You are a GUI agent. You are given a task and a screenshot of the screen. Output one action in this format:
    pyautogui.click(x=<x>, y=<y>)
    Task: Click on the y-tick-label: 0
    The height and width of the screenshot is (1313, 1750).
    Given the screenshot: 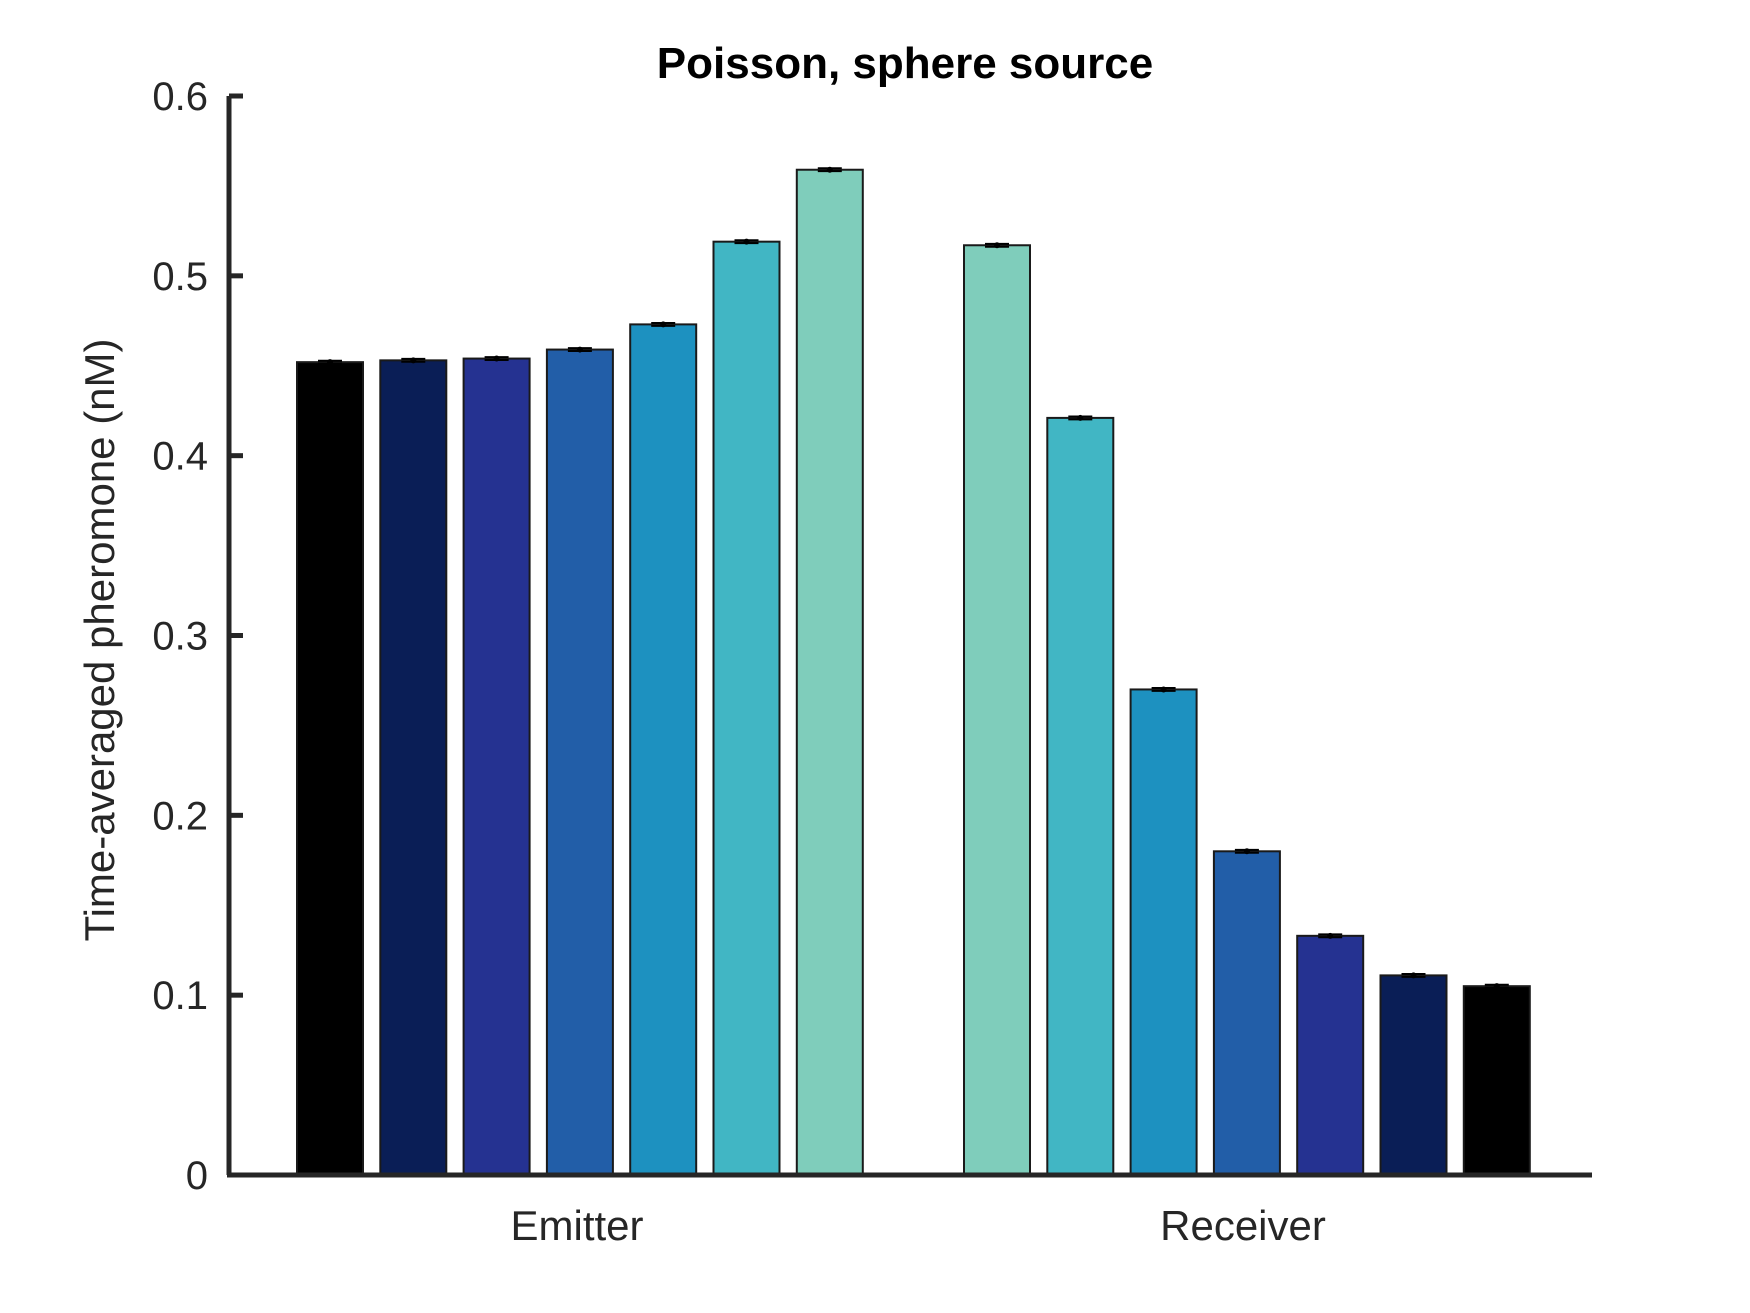 What is the action you would take?
    pyautogui.click(x=197, y=1176)
    